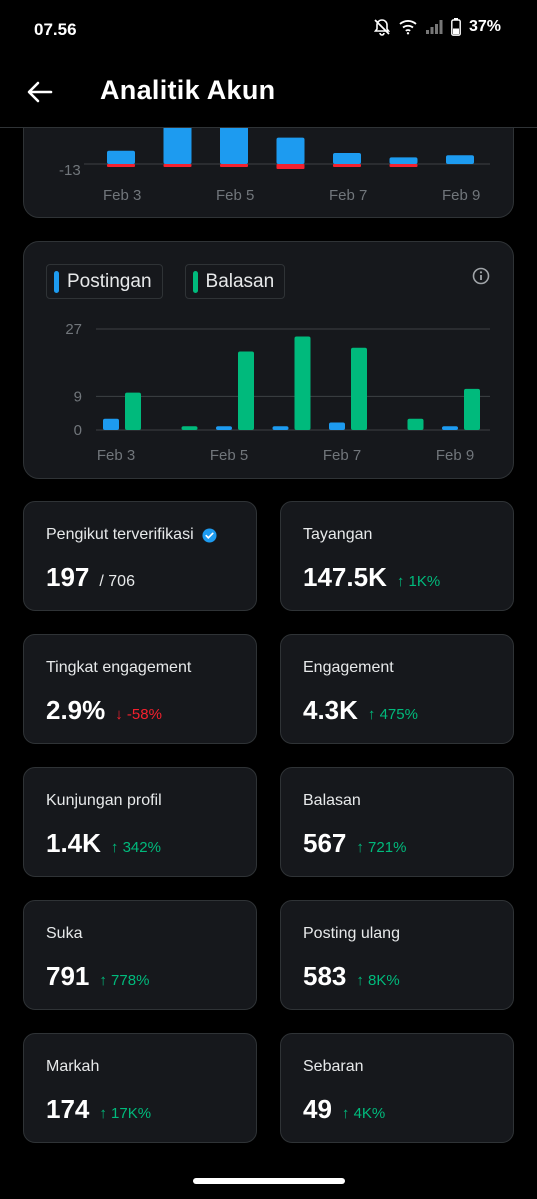  Describe the element at coordinates (397, 689) in the screenshot. I see `stat-card: Engagement 4.3K ↑ 475%` at that location.